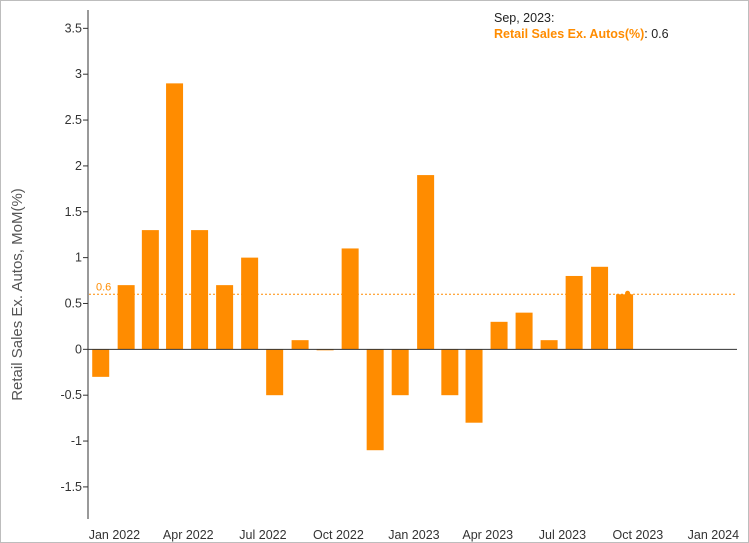 Image resolution: width=749 pixels, height=543 pixels. Describe the element at coordinates (78, 349) in the screenshot. I see `y-tick-label: 0` at that location.